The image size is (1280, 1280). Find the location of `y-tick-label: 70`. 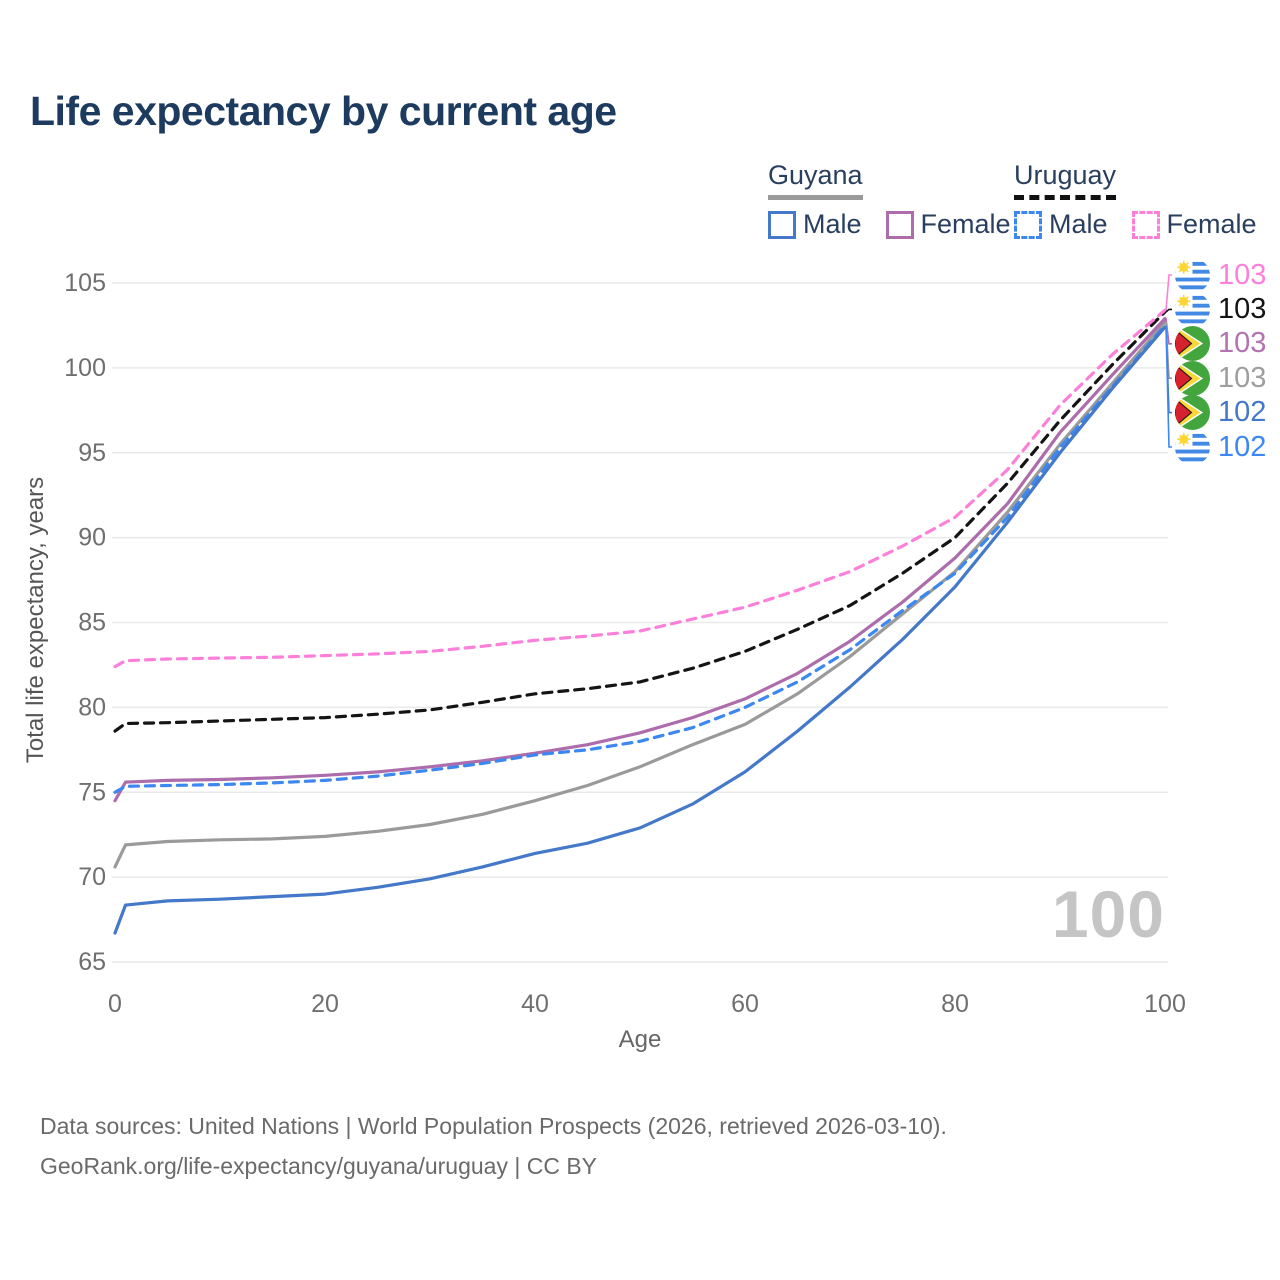

y-tick-label: 70 is located at coordinates (92, 877).